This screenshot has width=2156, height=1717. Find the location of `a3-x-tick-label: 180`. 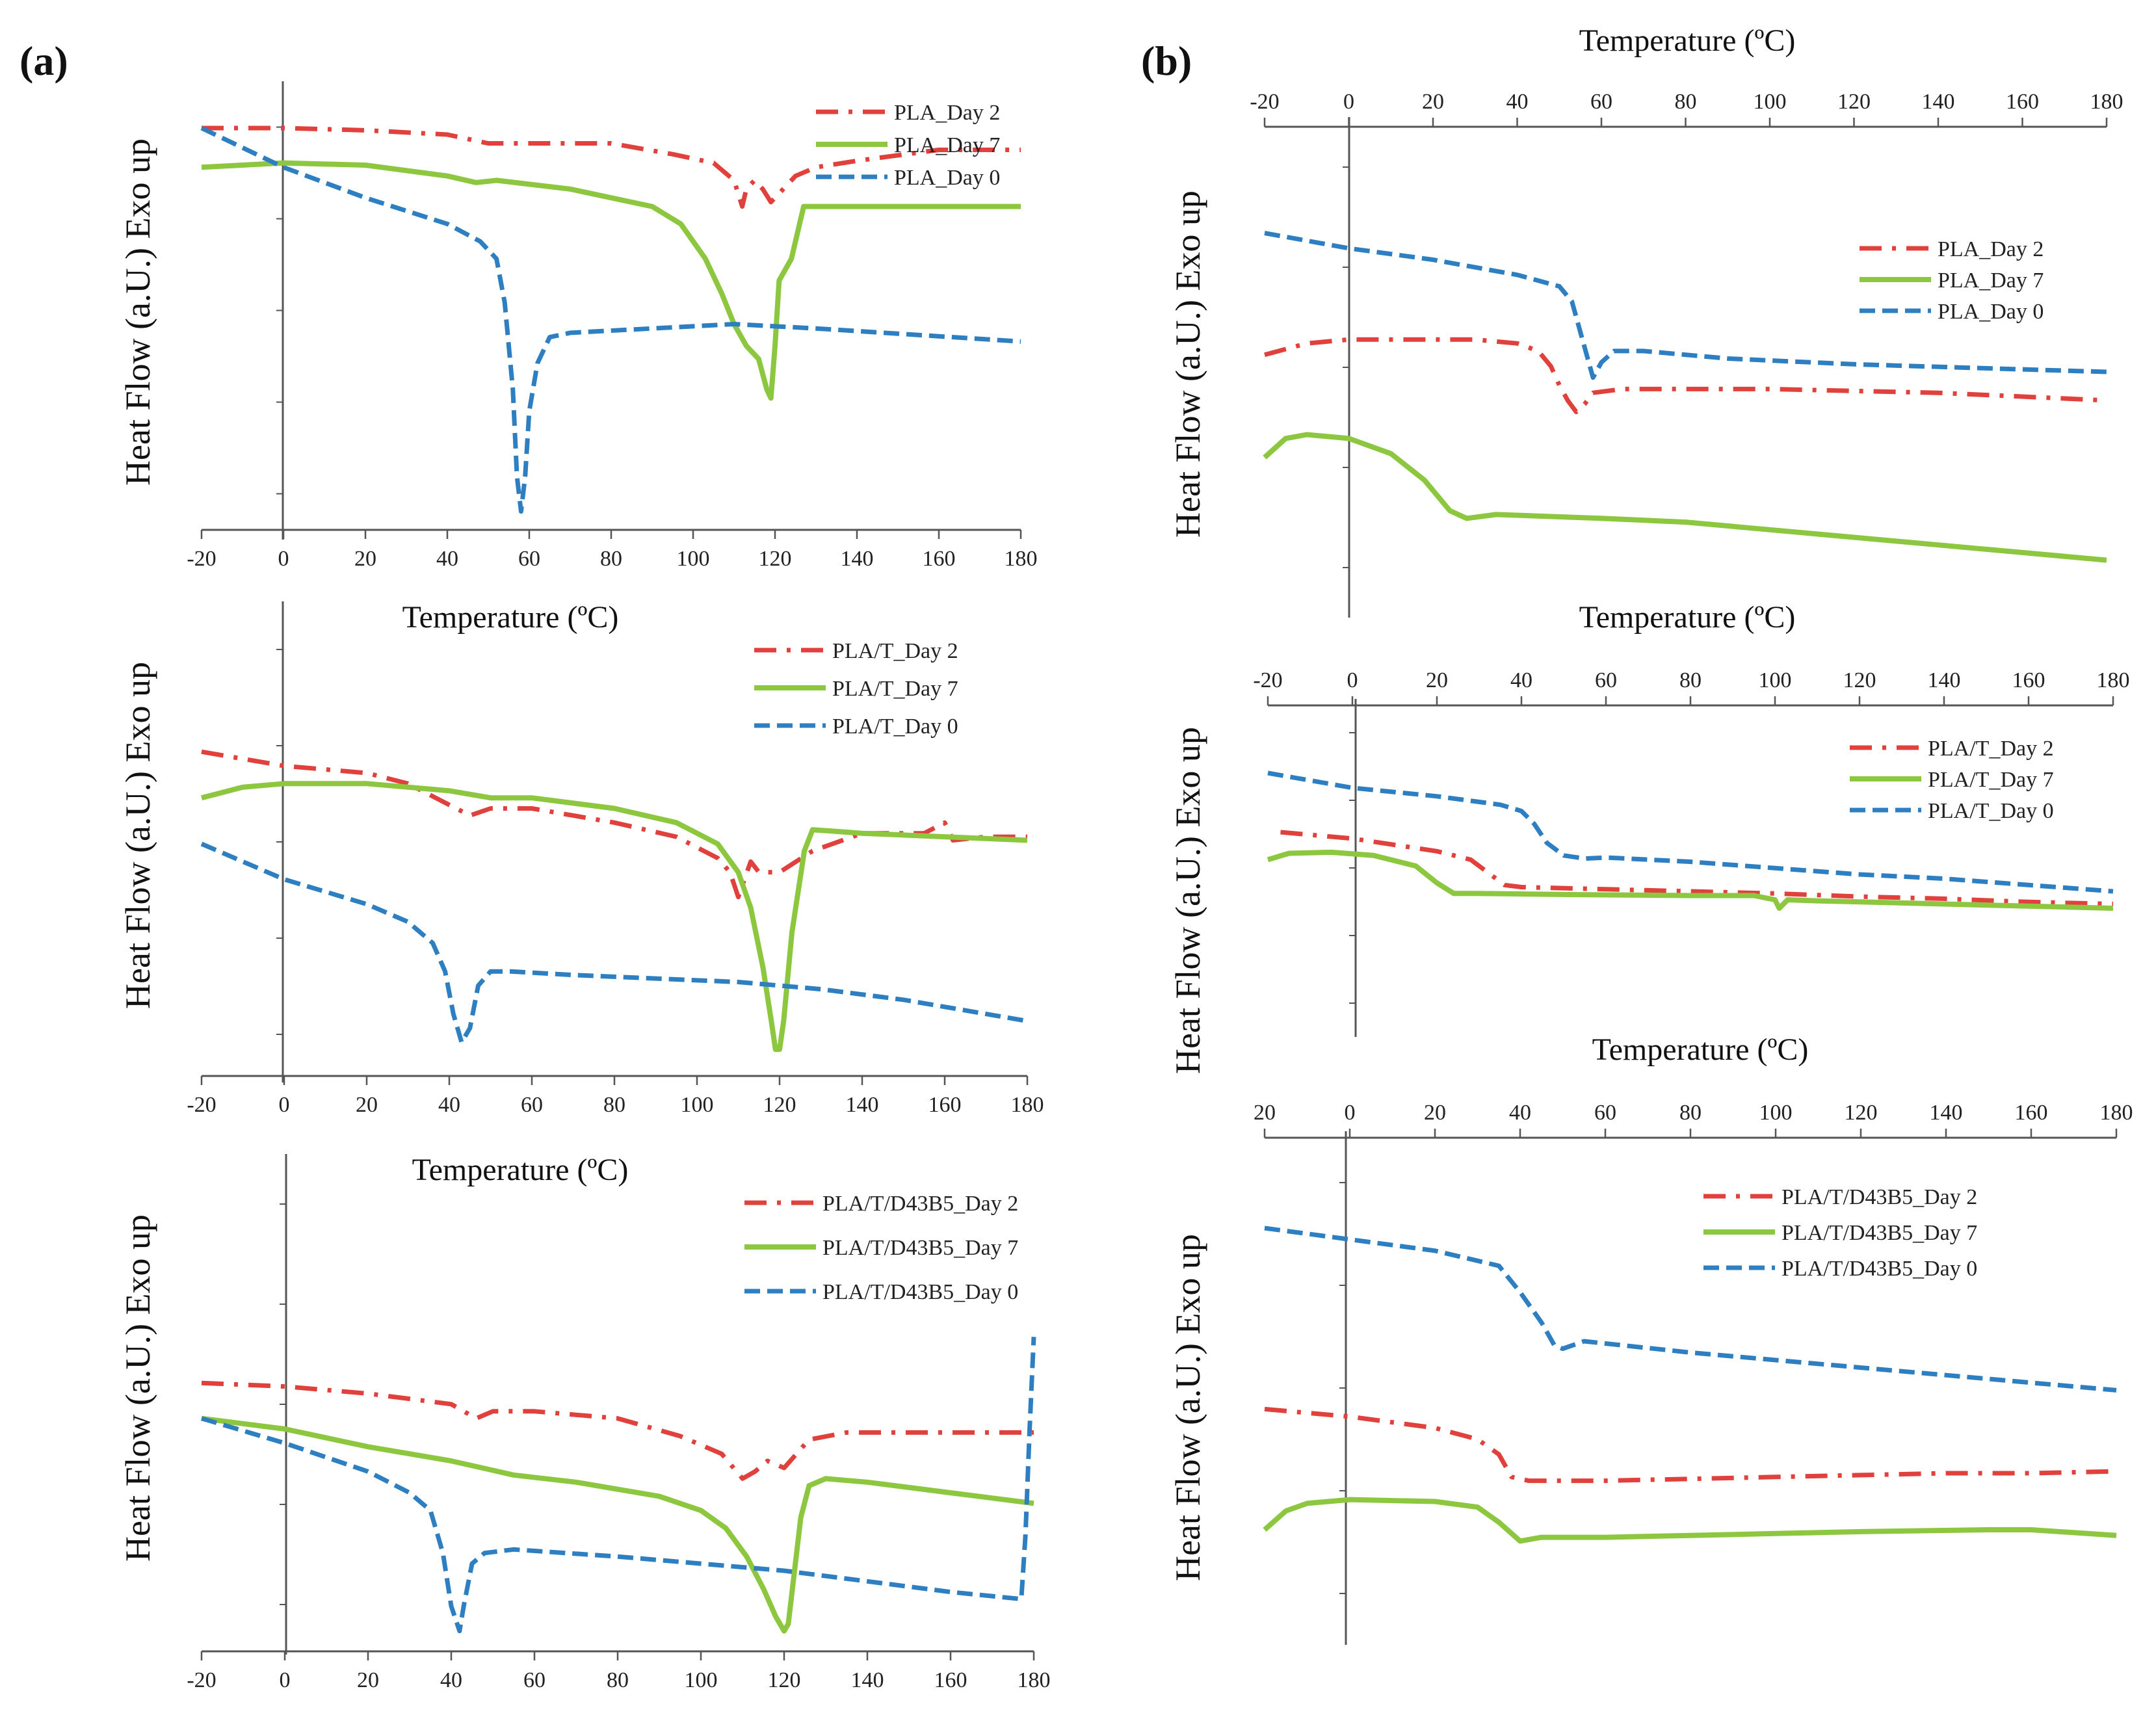

a3-x-tick-label: 180 is located at coordinates (1035, 1680).